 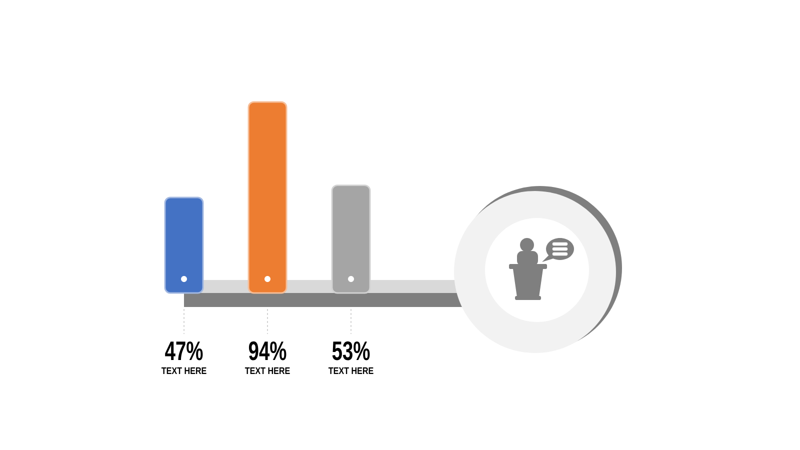 What do you see at coordinates (267, 350) in the screenshot?
I see `data-label: 94%` at bounding box center [267, 350].